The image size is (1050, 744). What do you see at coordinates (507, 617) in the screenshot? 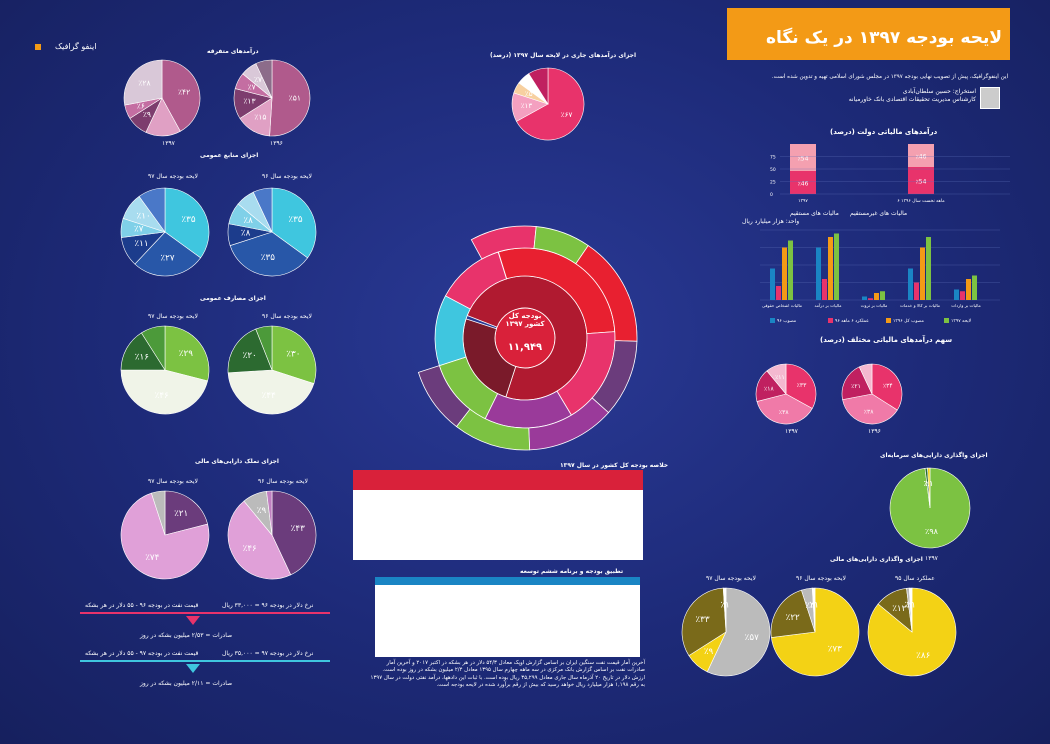
I see `dev-table` at bounding box center [507, 617].